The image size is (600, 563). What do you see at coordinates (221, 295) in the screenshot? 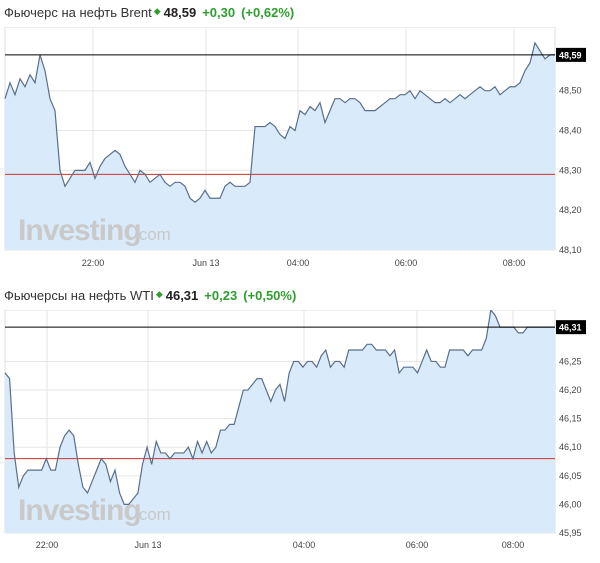
I see `wti-change: +0,23` at bounding box center [221, 295].